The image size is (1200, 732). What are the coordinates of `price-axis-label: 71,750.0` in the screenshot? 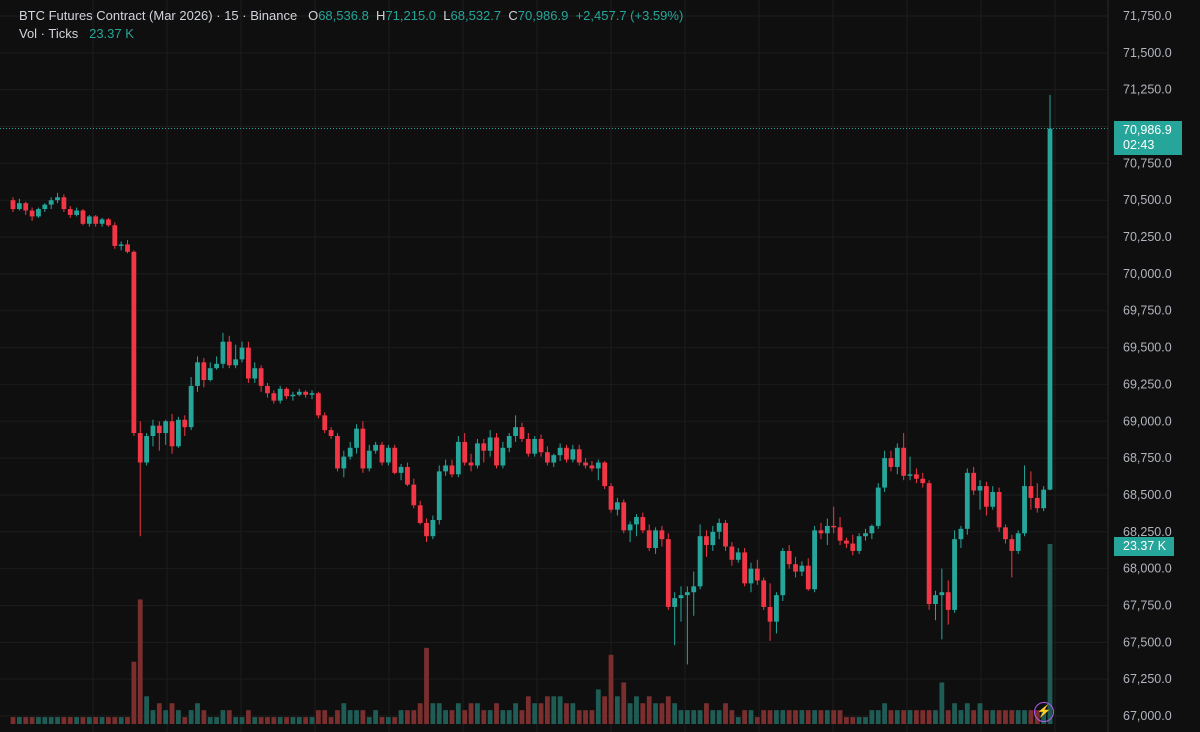 It's located at (1147, 16).